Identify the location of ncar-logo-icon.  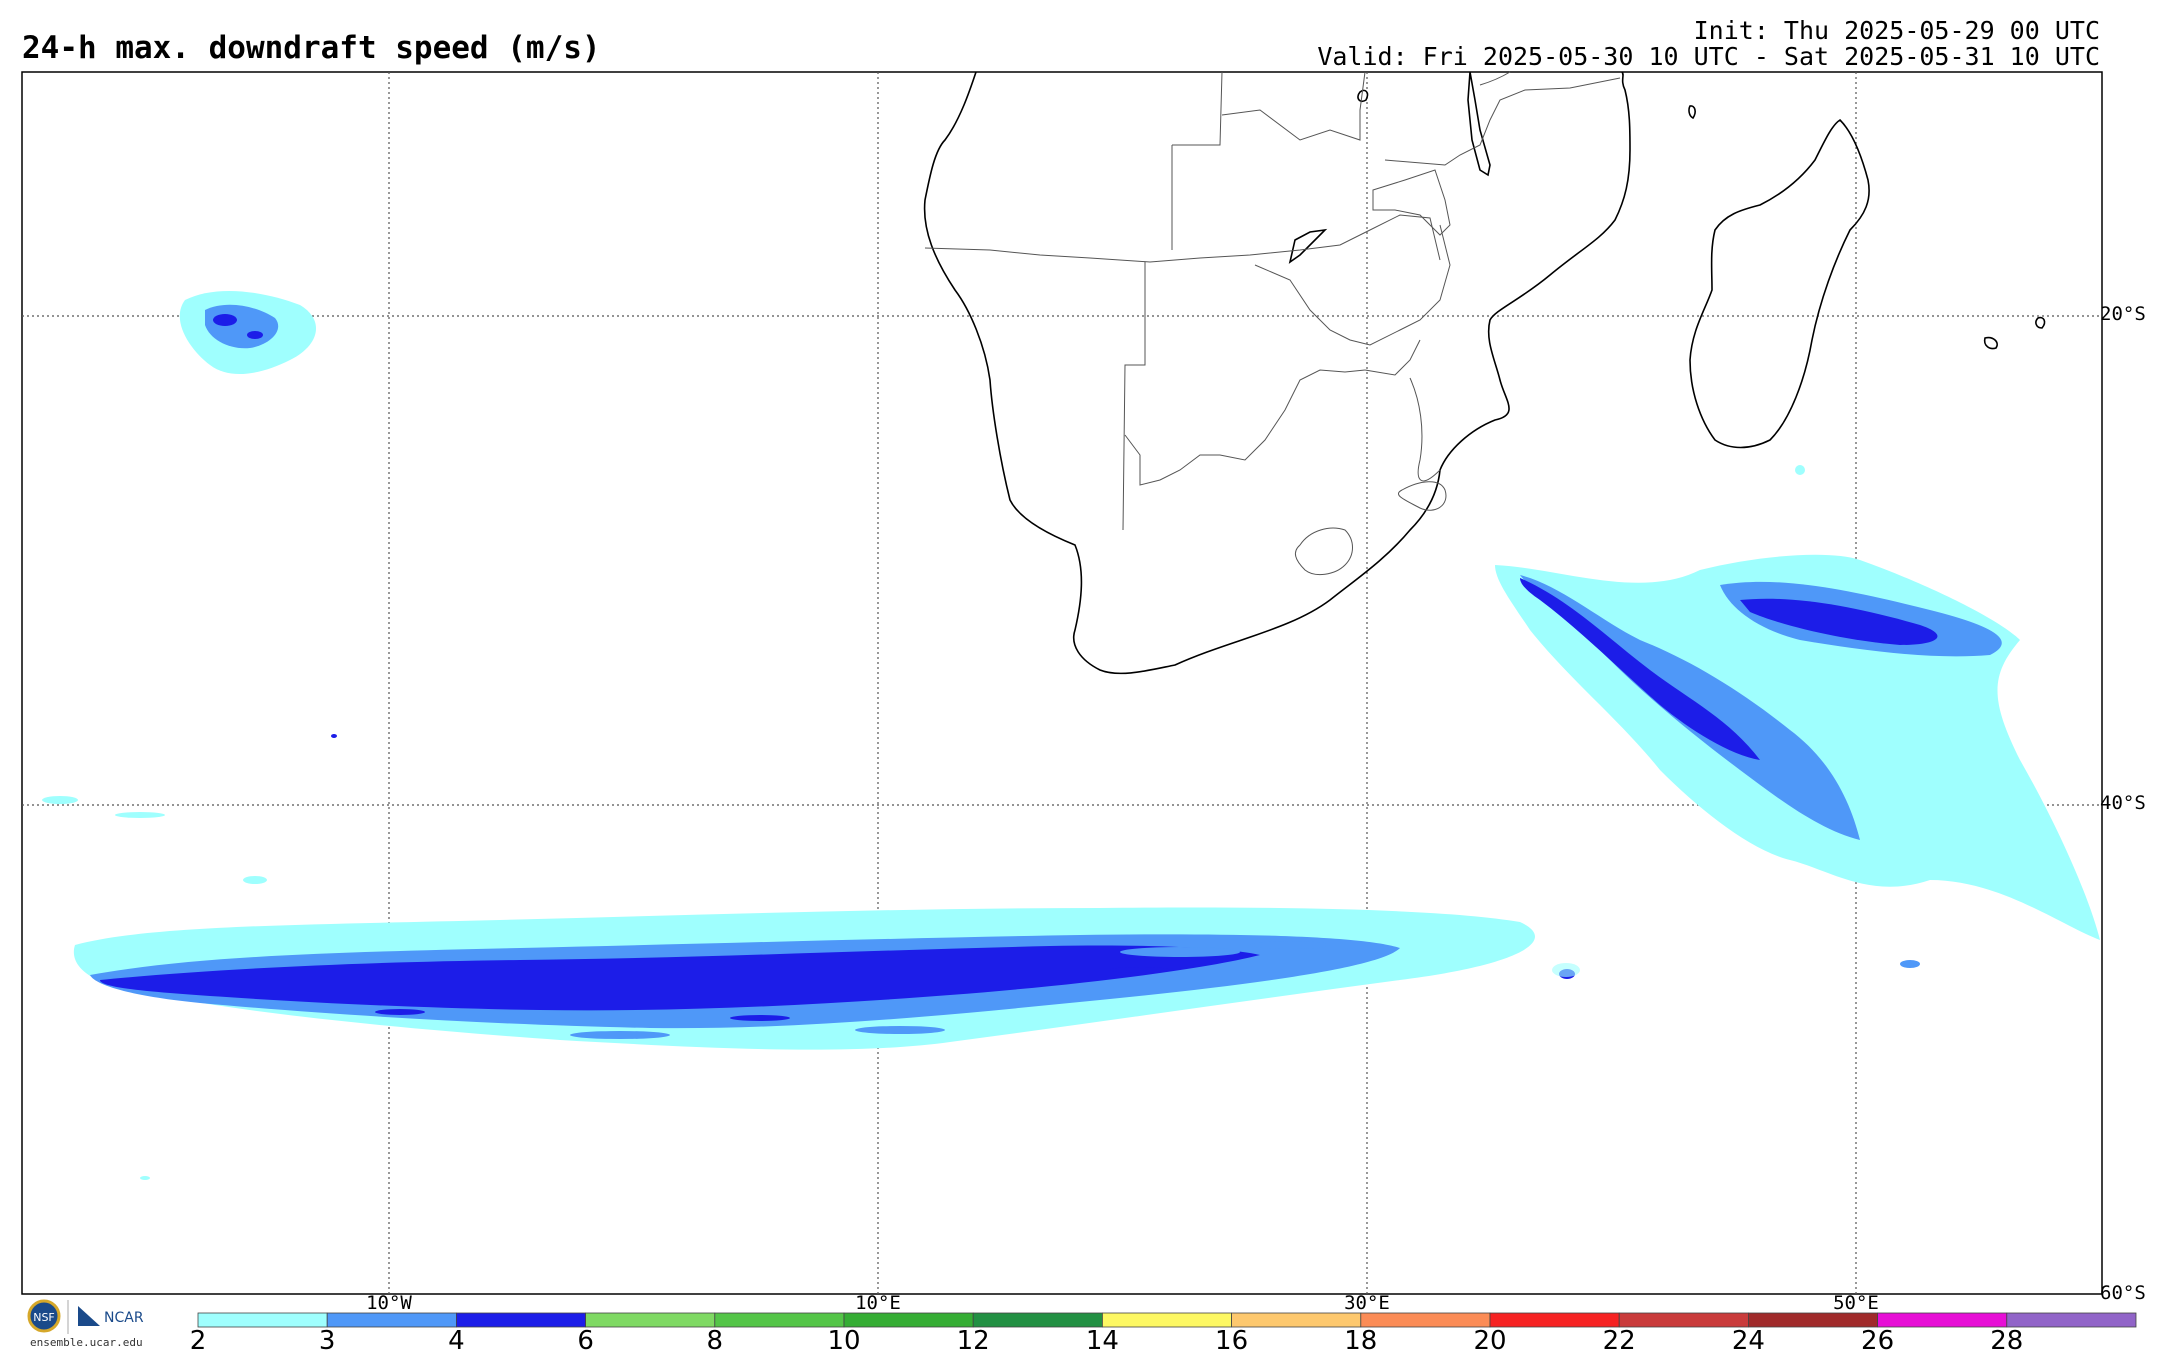
(89, 1316).